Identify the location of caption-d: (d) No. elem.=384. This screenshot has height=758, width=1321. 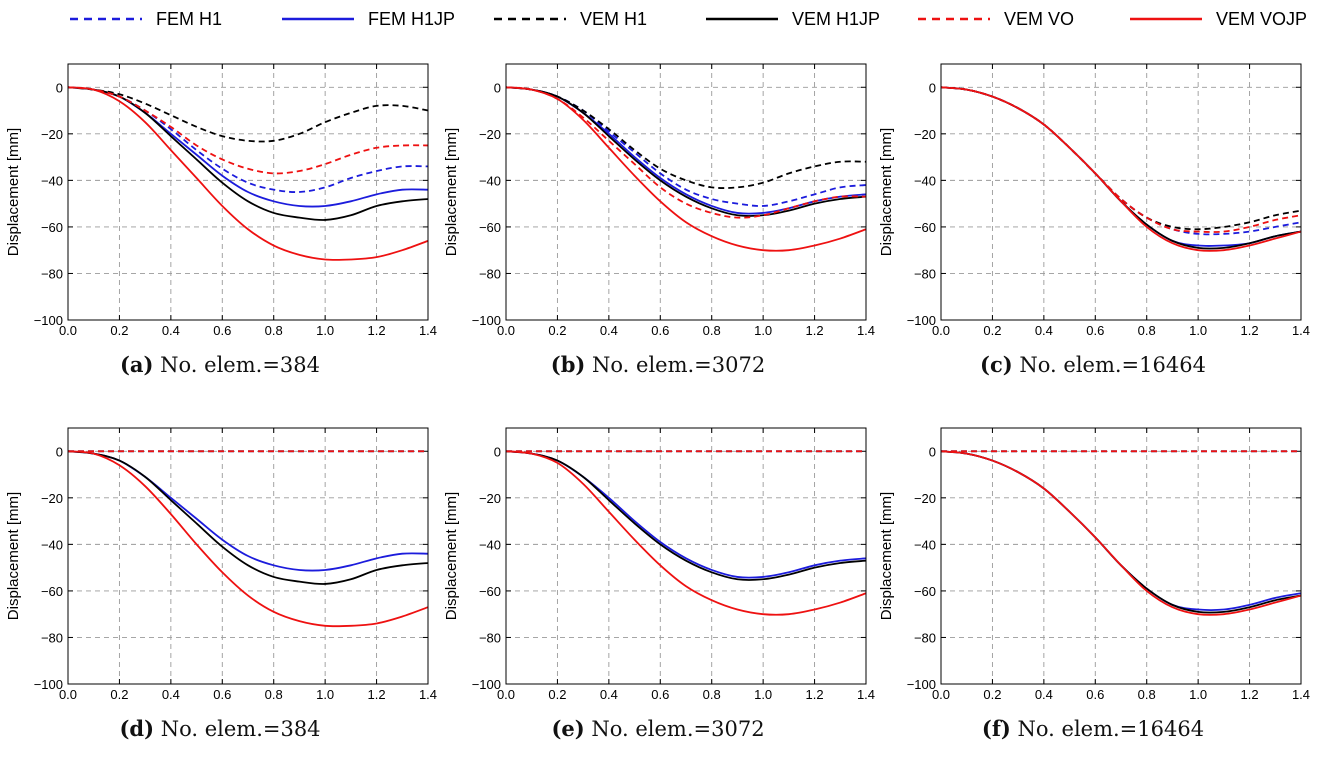
(220, 728).